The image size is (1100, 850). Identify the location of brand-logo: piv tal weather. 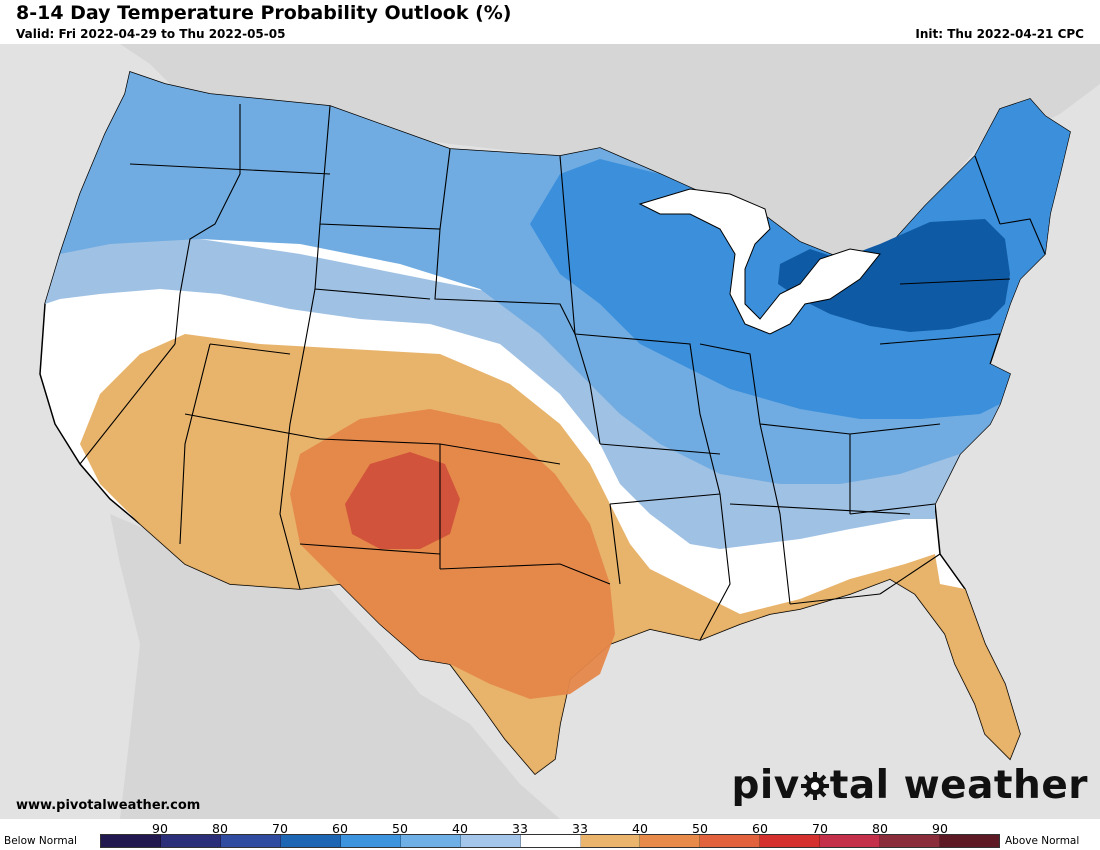
(909, 785).